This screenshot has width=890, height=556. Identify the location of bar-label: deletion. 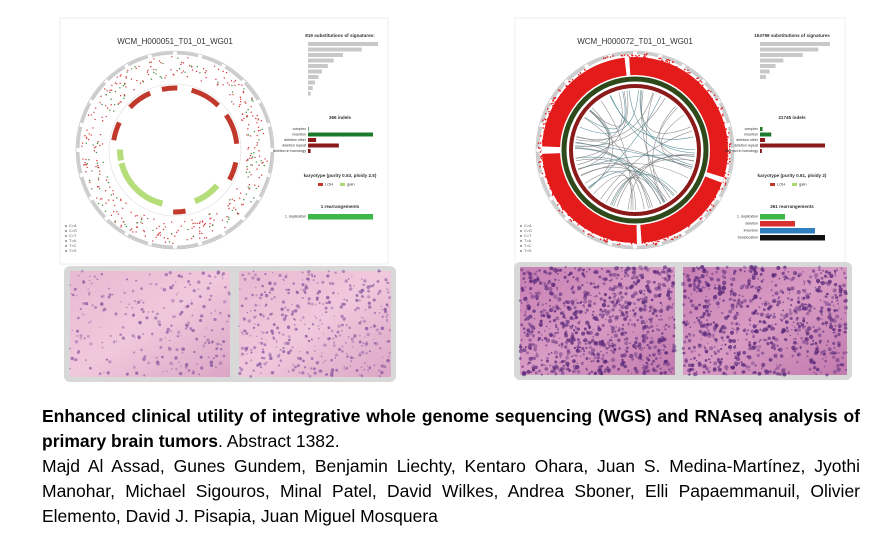
(751, 224).